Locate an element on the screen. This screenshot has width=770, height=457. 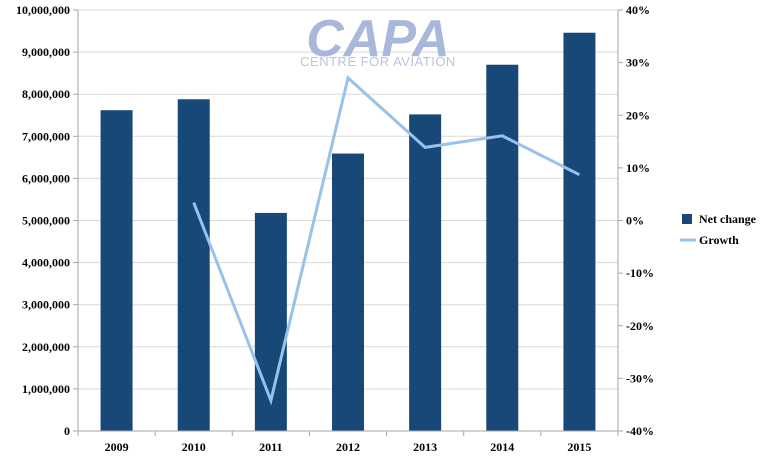
x-tick-label: 2013 is located at coordinates (425, 447).